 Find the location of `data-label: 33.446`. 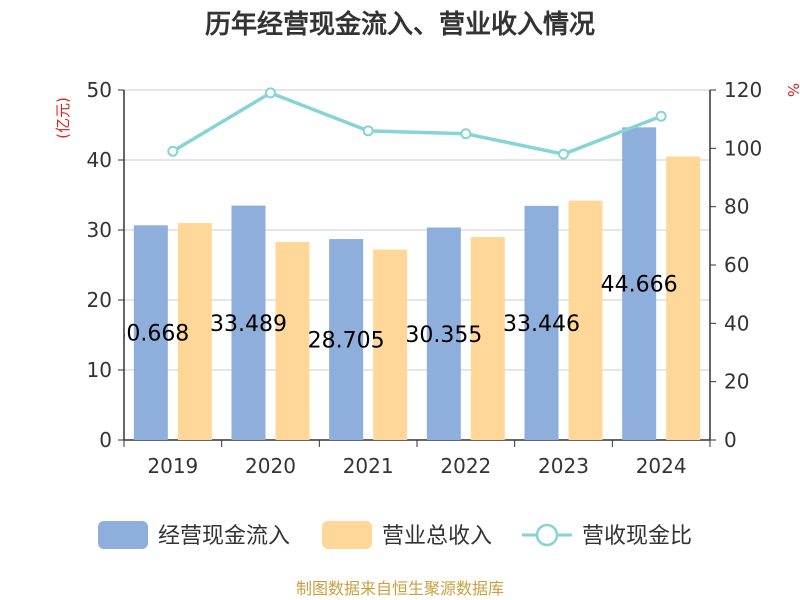

data-label: 33.446 is located at coordinates (541, 324).